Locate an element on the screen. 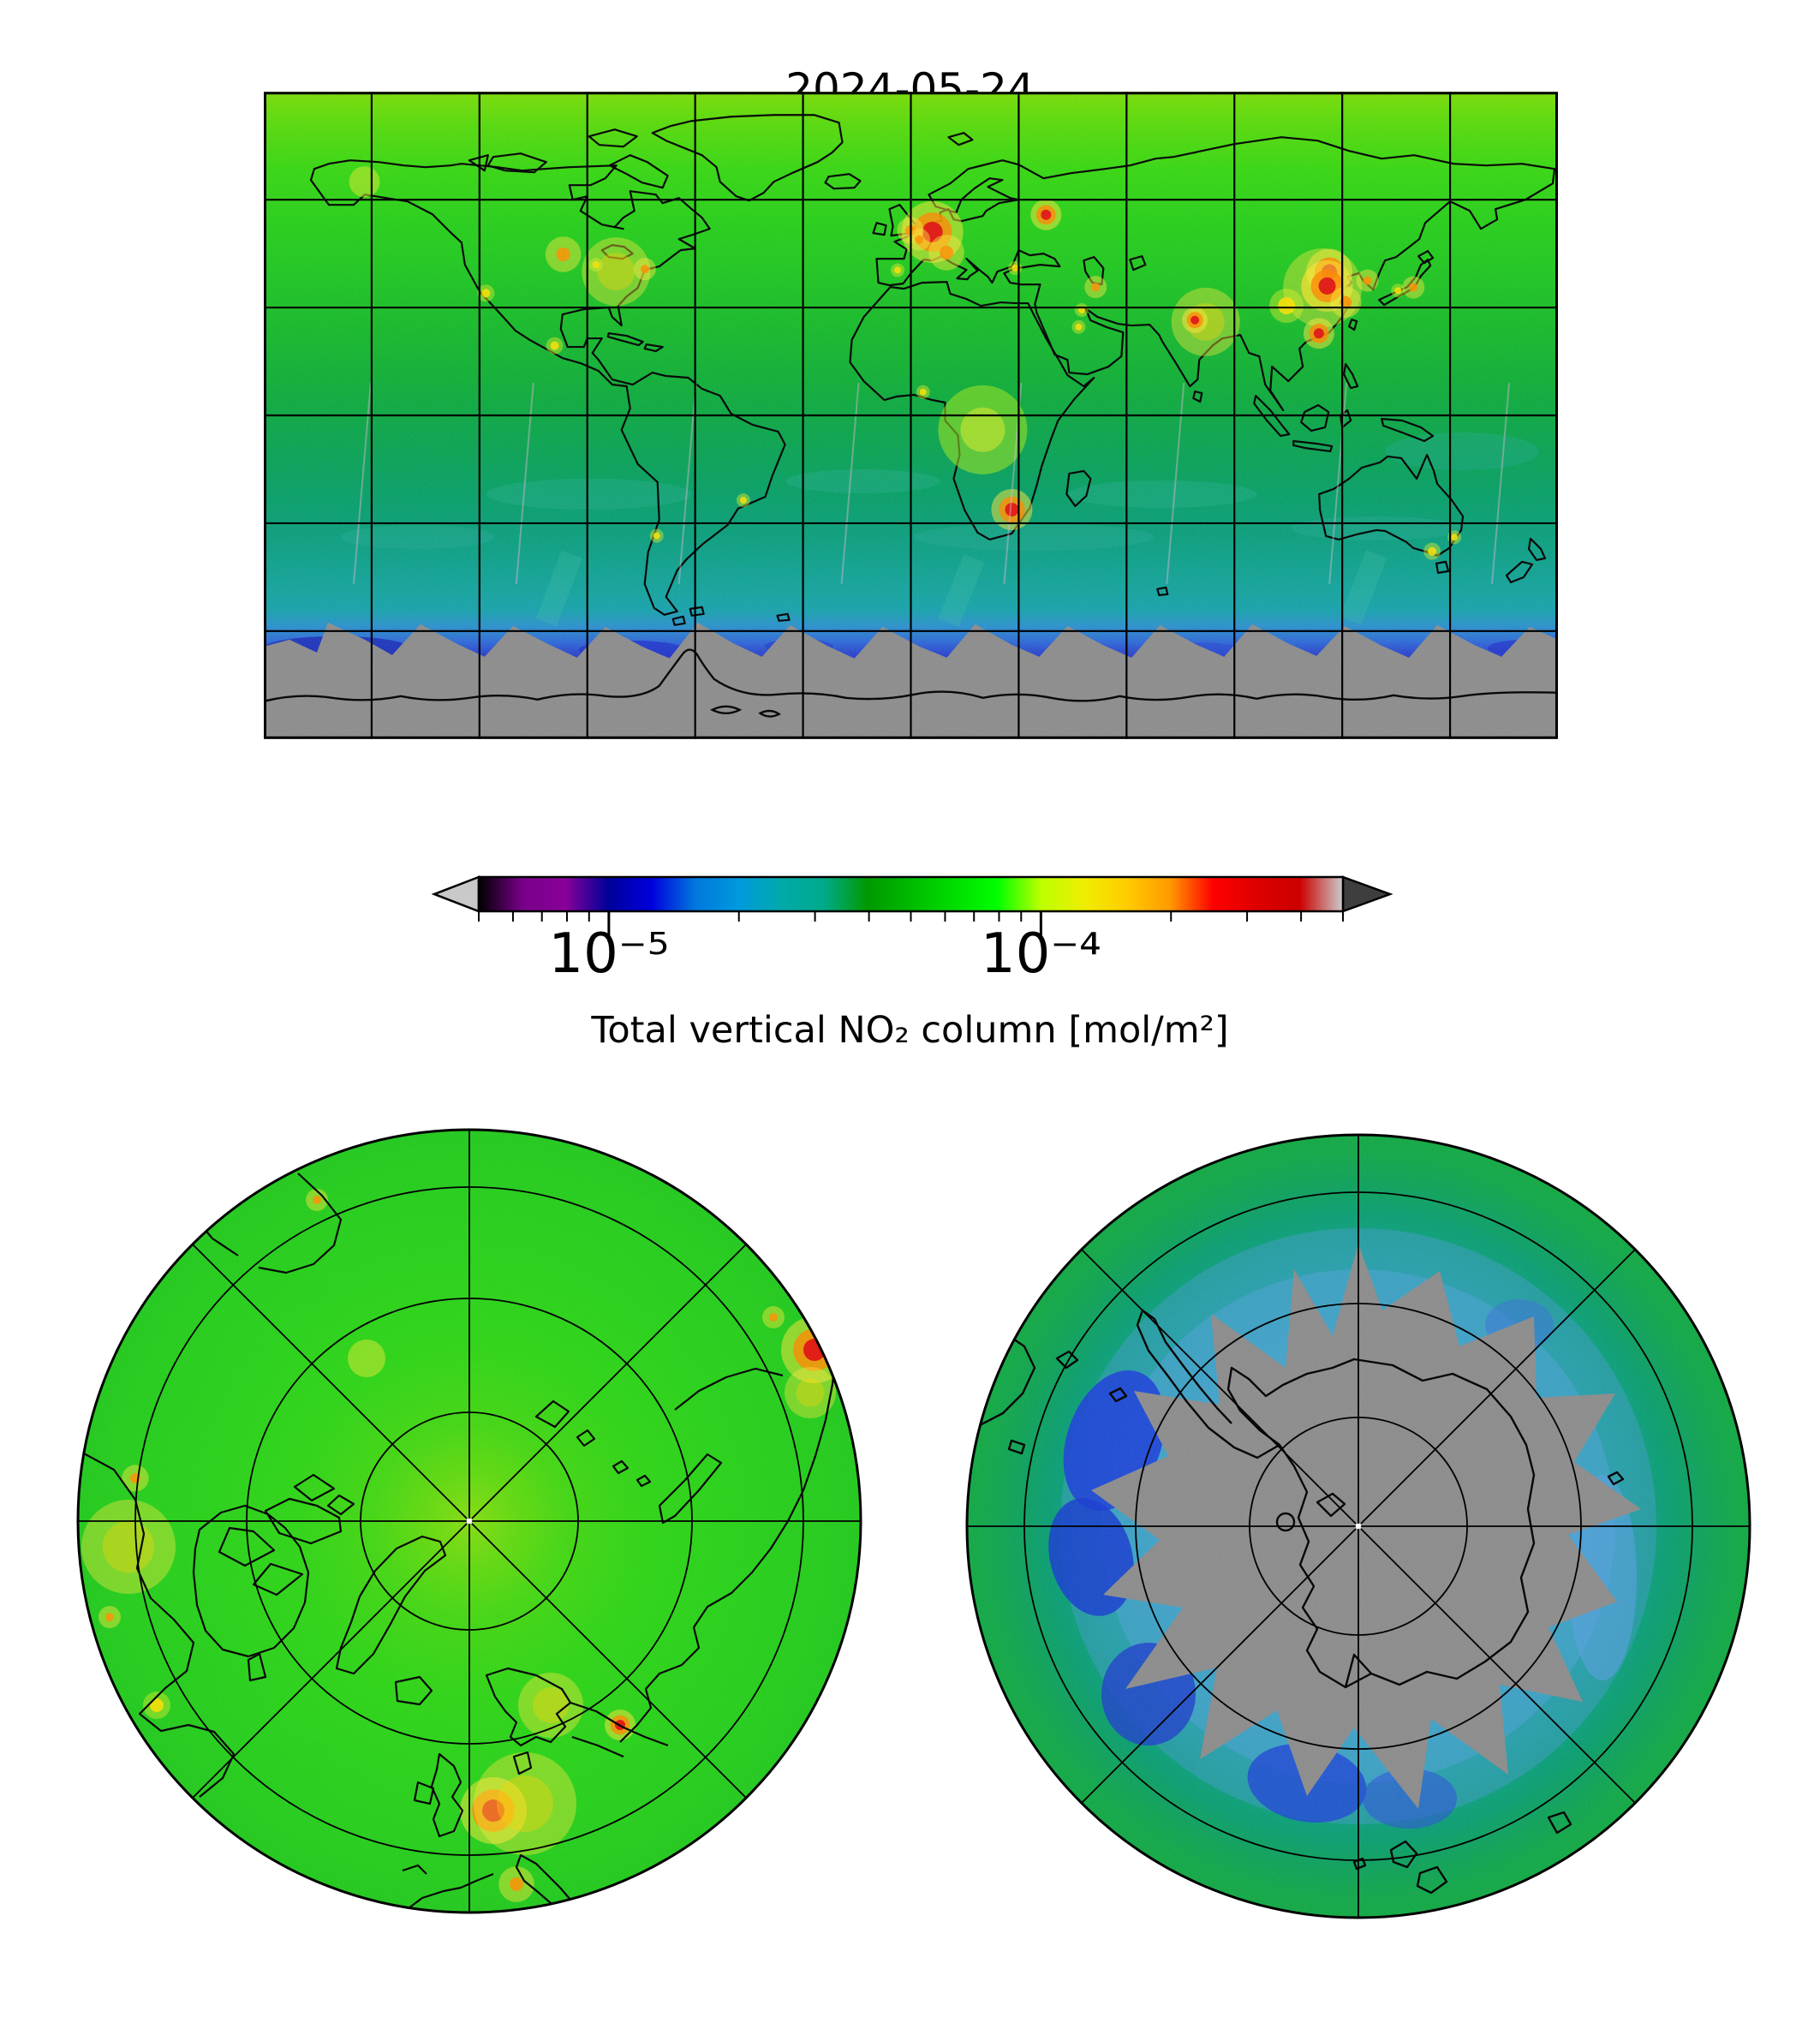 The width and height of the screenshot is (1820, 2023). colorbar-ticks is located at coordinates (911, 926).